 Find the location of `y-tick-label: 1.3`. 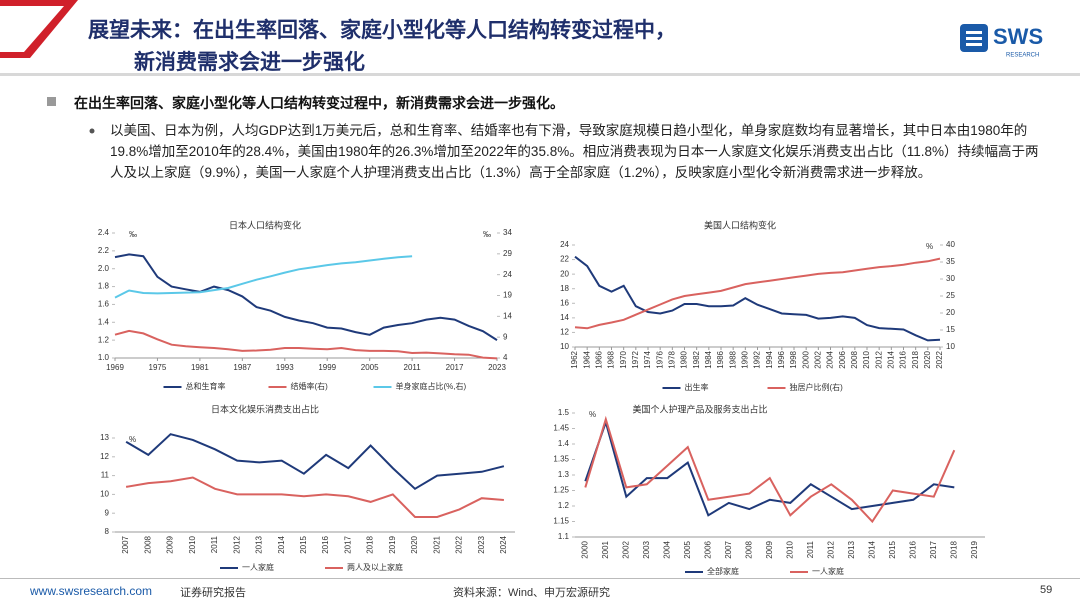

y-tick-label: 1.3 is located at coordinates (564, 474).